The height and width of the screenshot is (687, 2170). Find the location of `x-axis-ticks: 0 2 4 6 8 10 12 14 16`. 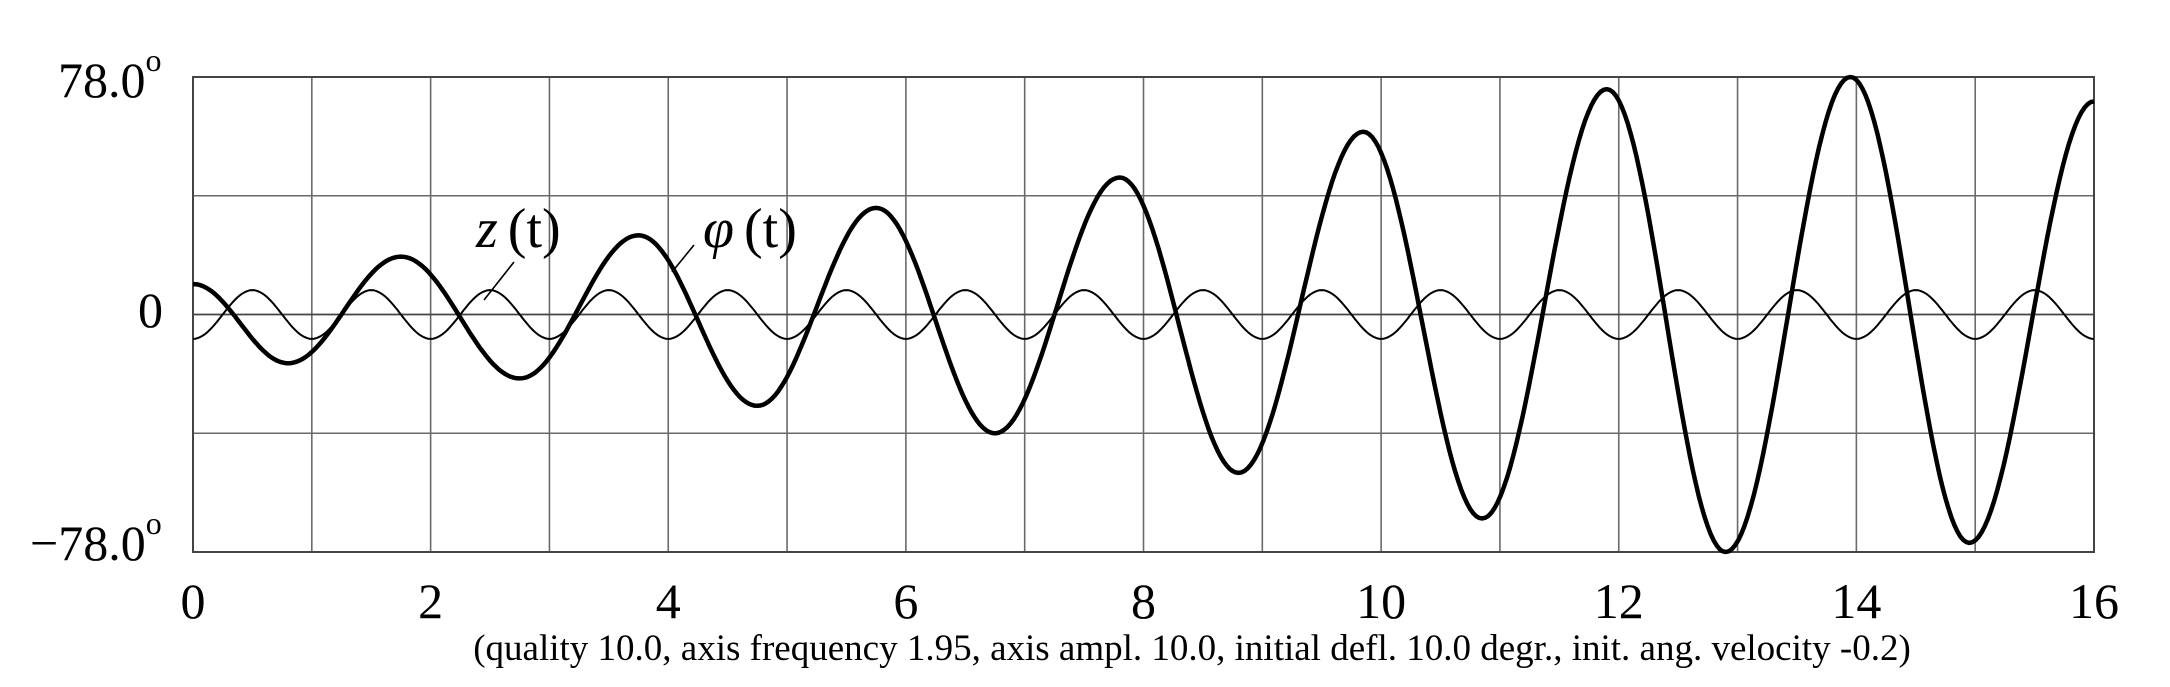

x-axis-ticks: 0 2 4 6 8 10 12 14 16 is located at coordinates (1150, 601).